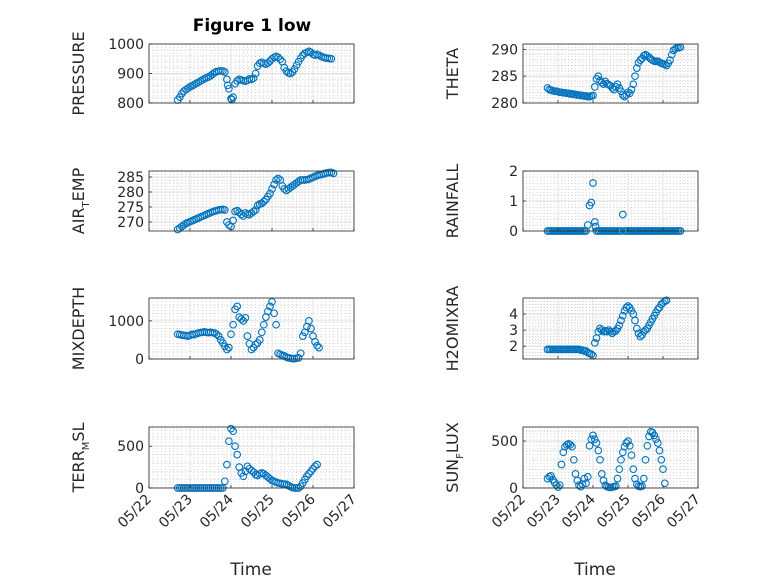 This screenshot has width=778, height=583. I want to click on y-tick-label: 1000, so click(126, 322).